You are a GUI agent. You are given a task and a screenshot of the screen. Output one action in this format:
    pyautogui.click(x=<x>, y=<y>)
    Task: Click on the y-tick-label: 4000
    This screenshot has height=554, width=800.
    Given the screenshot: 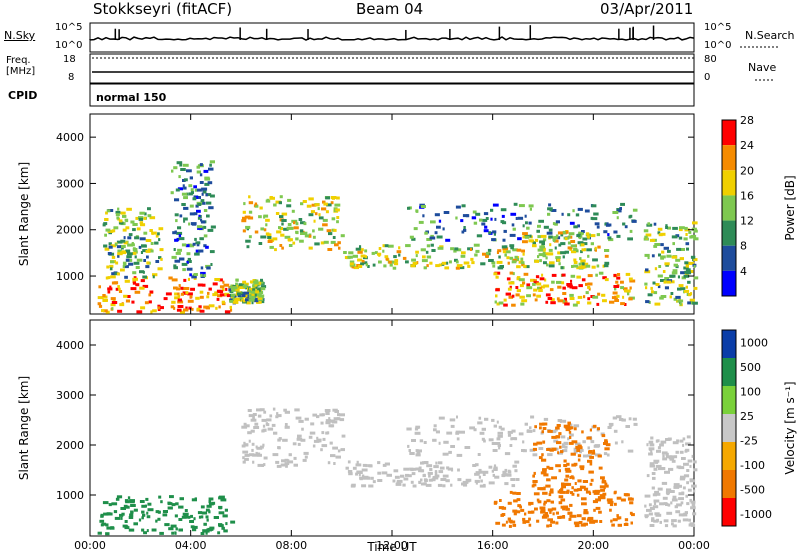 What is the action you would take?
    pyautogui.click(x=70, y=137)
    